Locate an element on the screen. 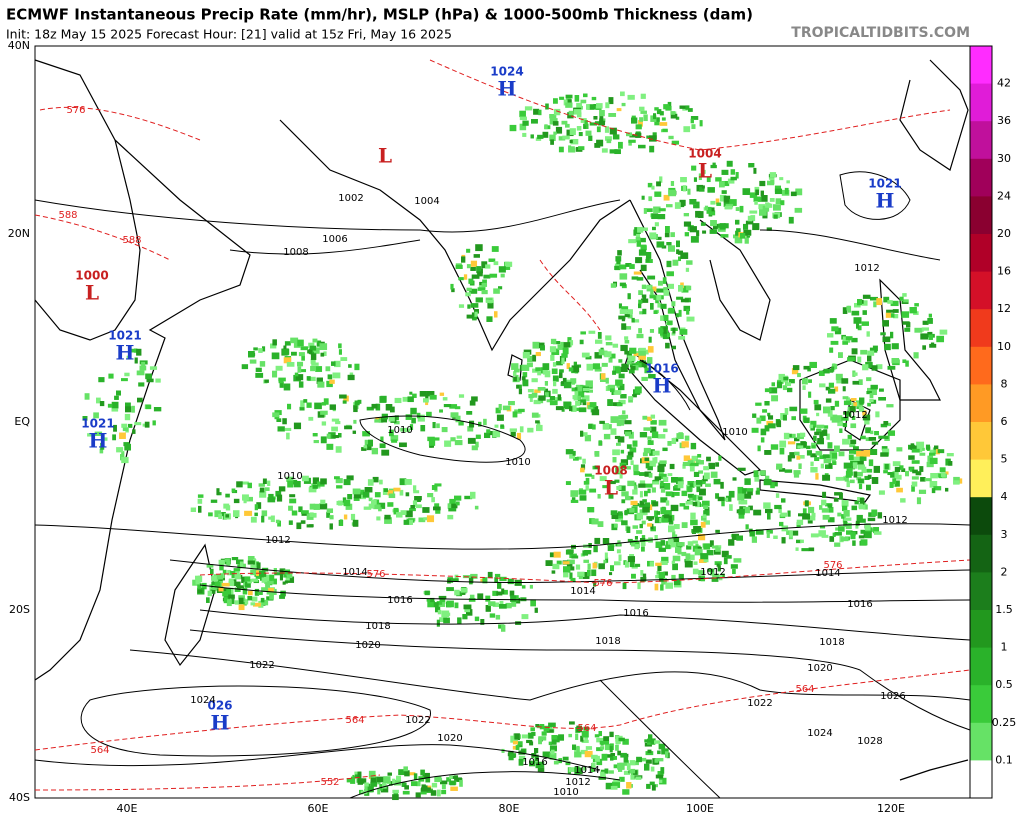 The height and width of the screenshot is (822, 1024). isobar-label: 1020 is located at coordinates (367, 645).